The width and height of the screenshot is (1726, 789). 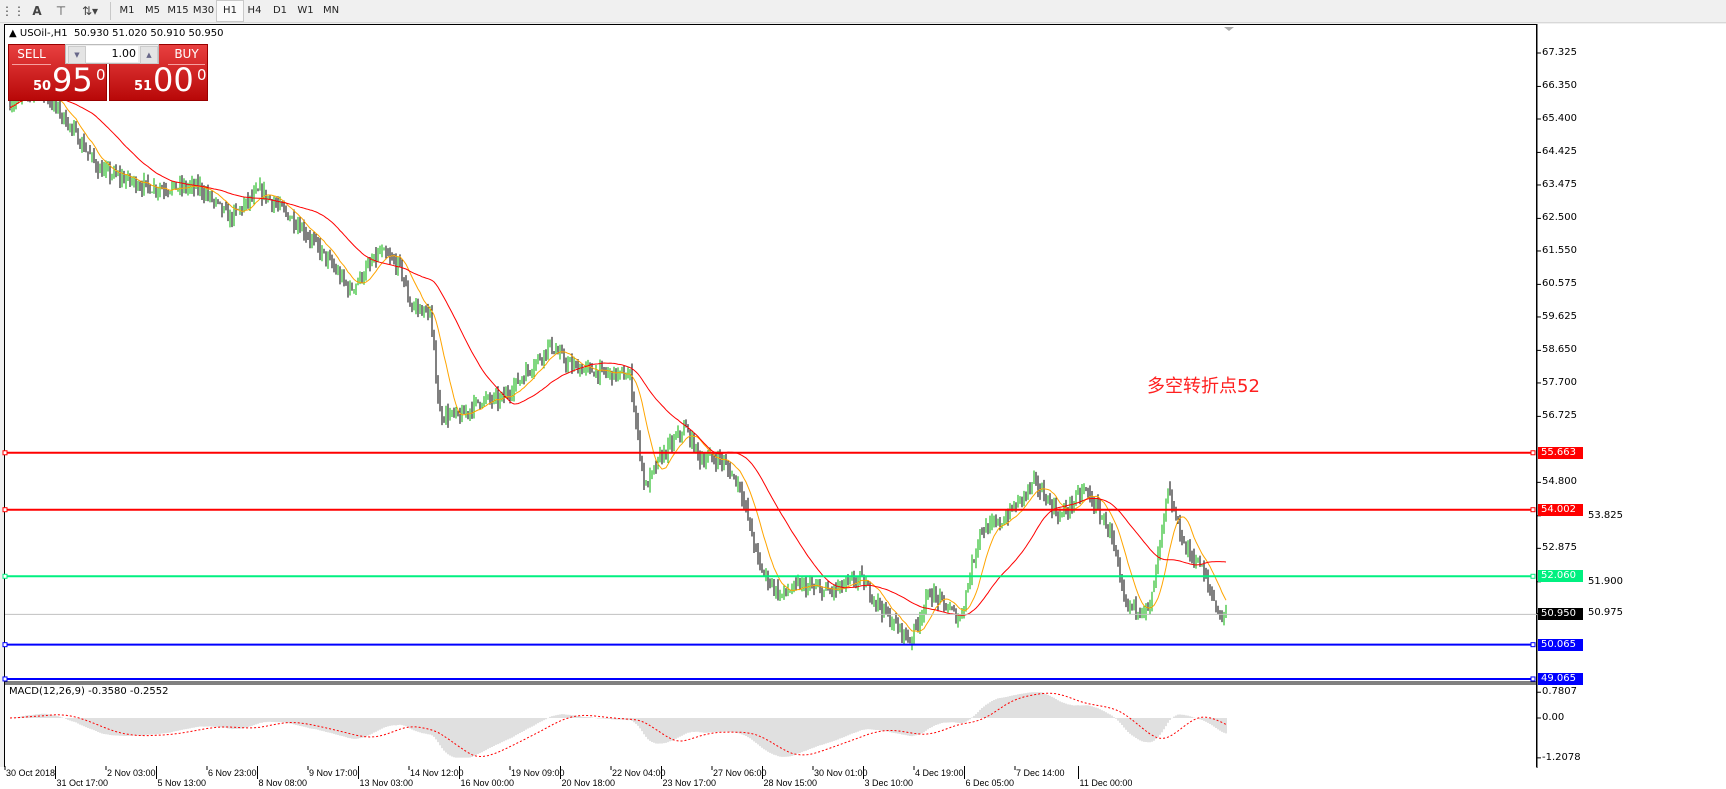 What do you see at coordinates (790, 783) in the screenshot?
I see `date-axis-label: 28 Nov 15:00` at bounding box center [790, 783].